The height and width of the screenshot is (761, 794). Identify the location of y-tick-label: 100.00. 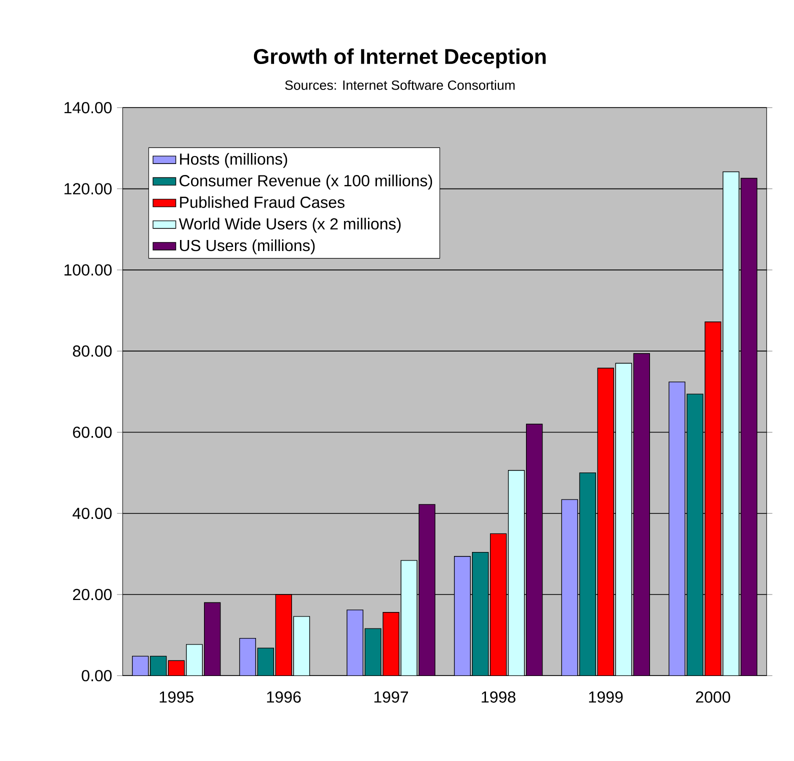
(88, 270).